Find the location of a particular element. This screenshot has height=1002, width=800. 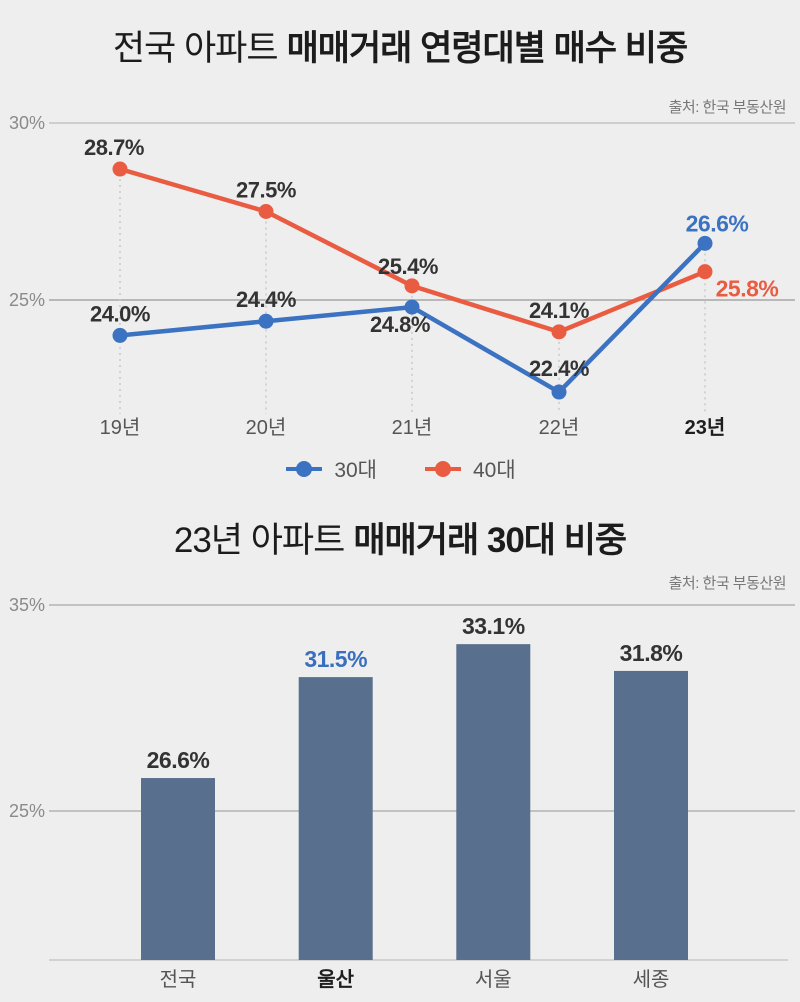

legend-item-30s: 30대 is located at coordinates (330, 469).